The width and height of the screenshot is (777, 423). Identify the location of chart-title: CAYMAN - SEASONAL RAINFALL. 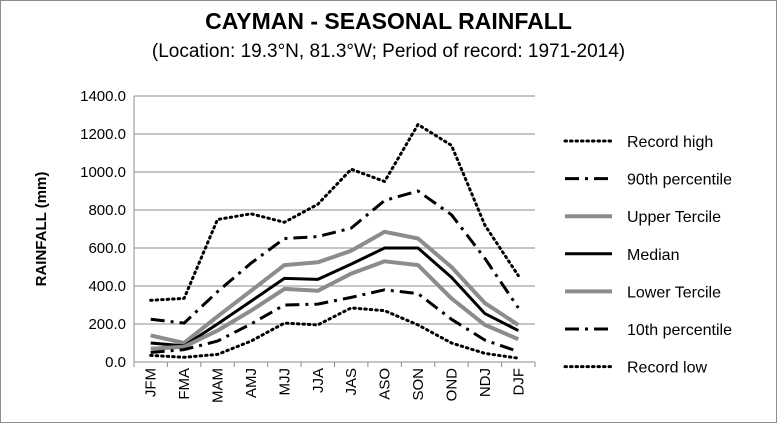
(388, 21).